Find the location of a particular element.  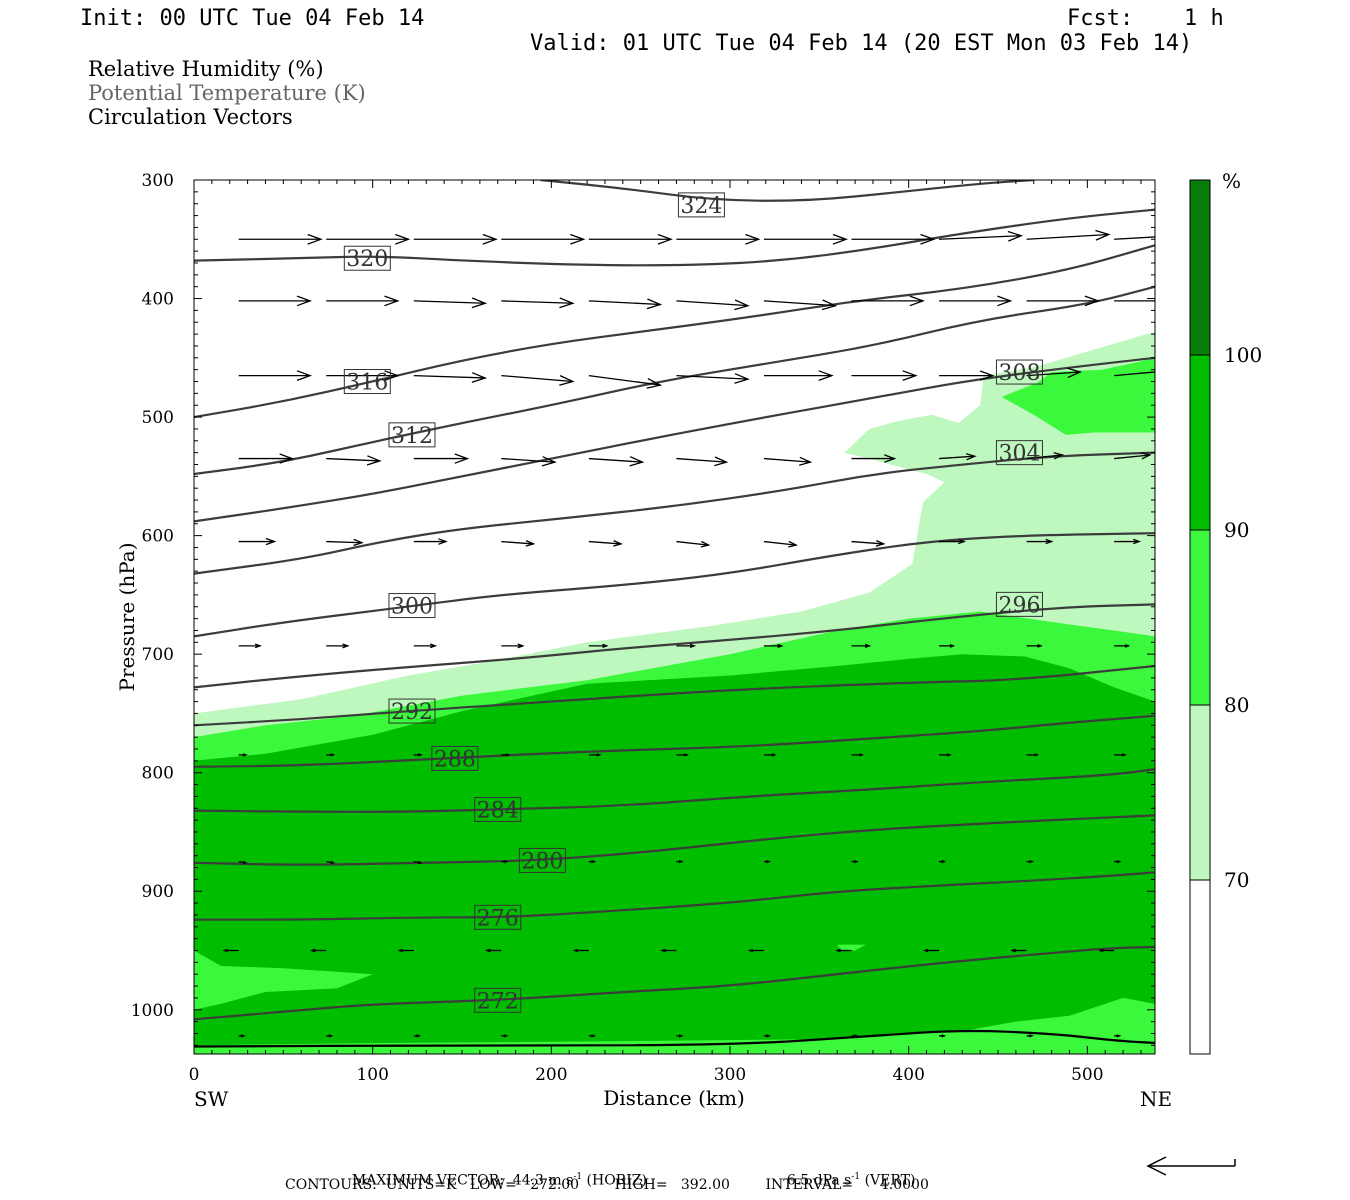

contour-label-272: 272 is located at coordinates (498, 1001).